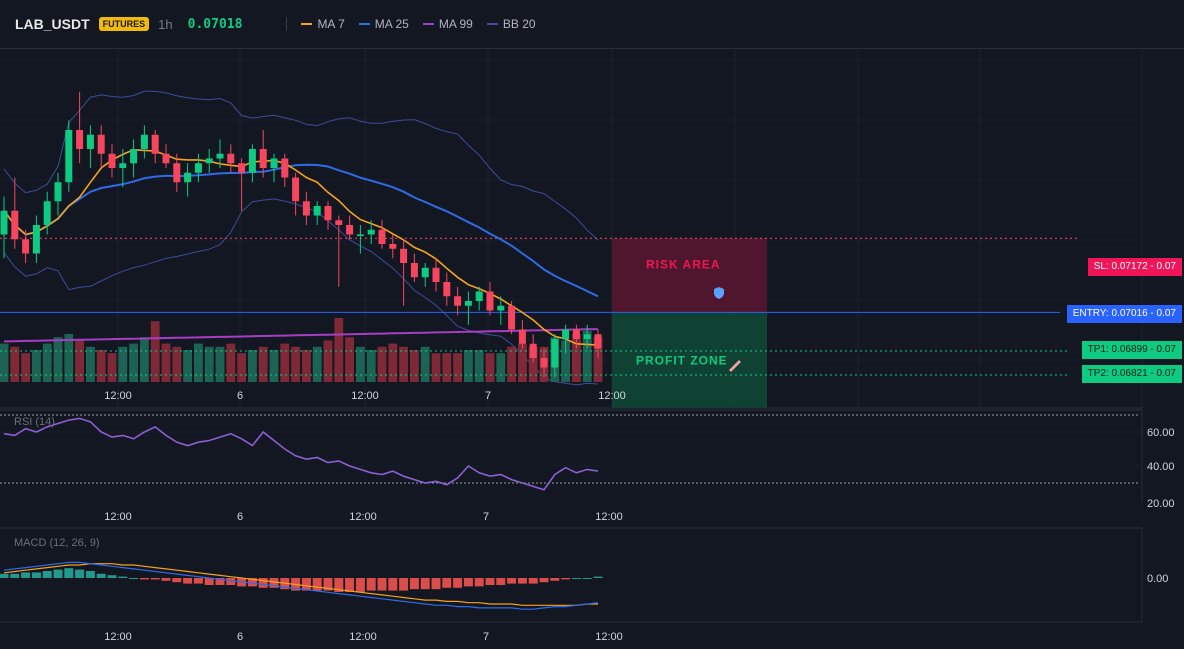 Image resolution: width=1184 pixels, height=649 pixels. I want to click on ma7-swatch, so click(307, 24).